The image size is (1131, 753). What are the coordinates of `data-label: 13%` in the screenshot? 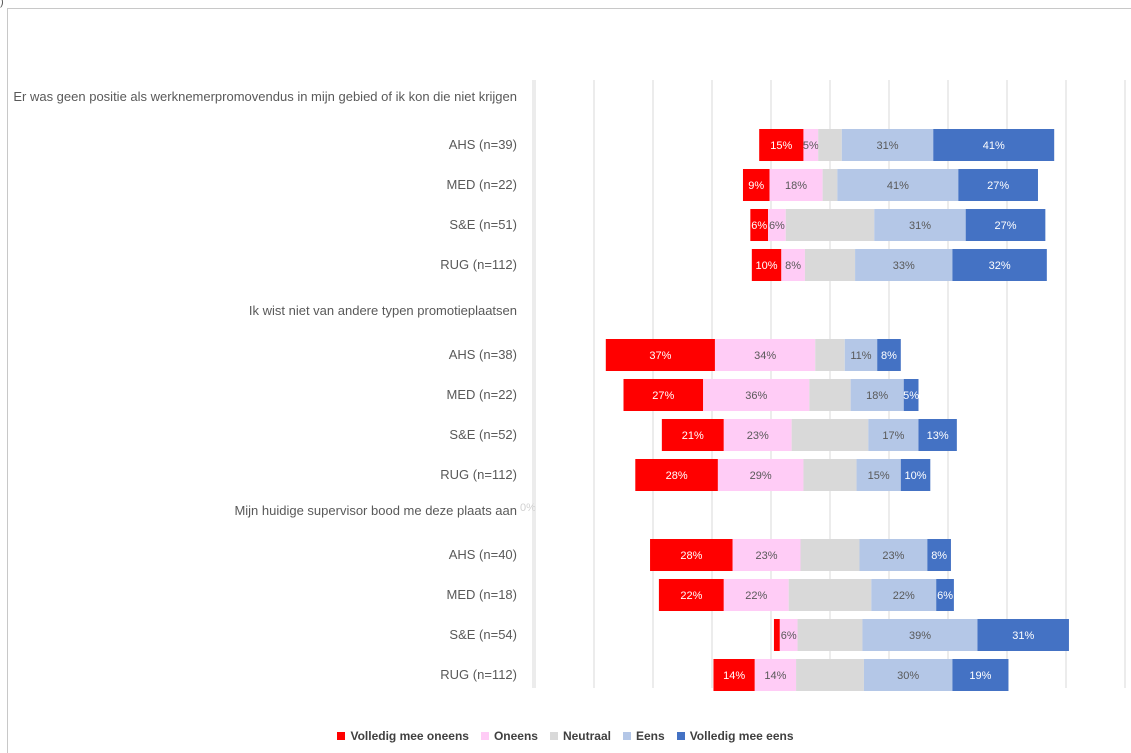 It's located at (938, 436).